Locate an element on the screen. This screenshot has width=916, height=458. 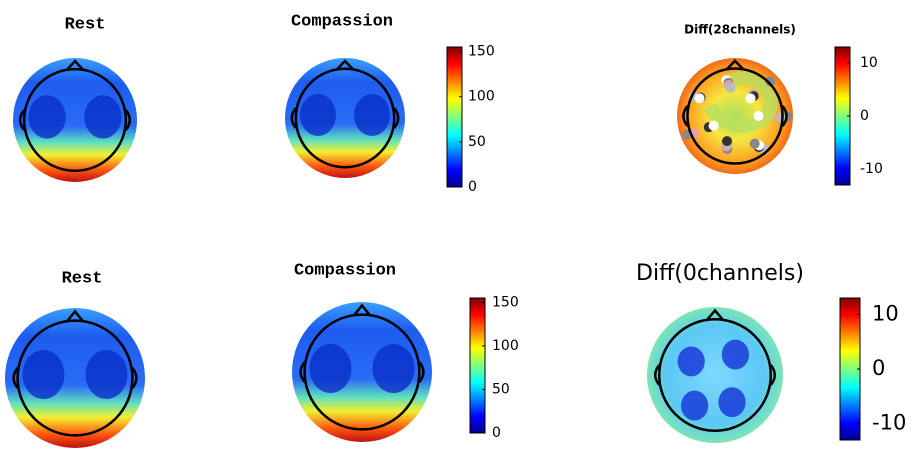
high-region is located at coordinates (740, 102).